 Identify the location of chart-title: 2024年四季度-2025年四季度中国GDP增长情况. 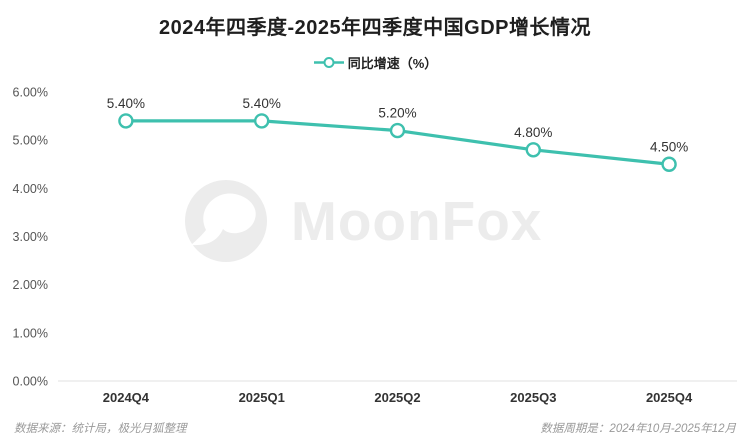
(375, 28).